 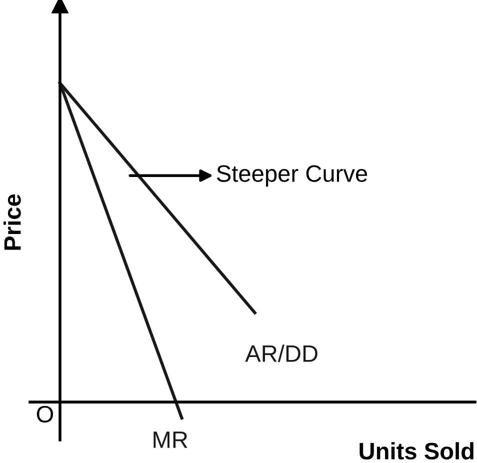 What do you see at coordinates (417, 451) in the screenshot?
I see `x-axis-title: Units Sold` at bounding box center [417, 451].